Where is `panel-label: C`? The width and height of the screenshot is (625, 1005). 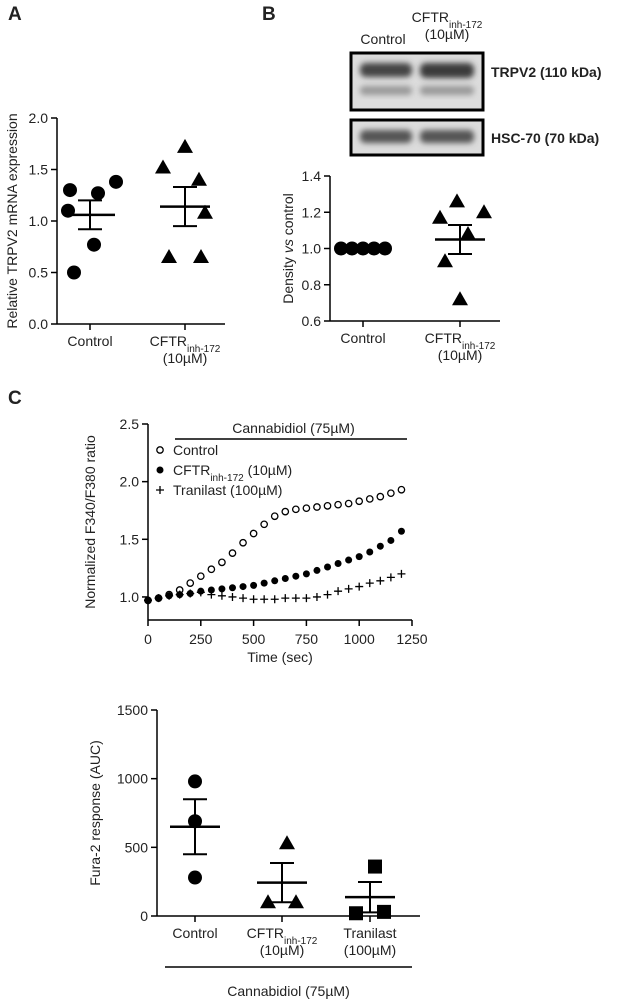
panel-label: C is located at coordinates (15, 398).